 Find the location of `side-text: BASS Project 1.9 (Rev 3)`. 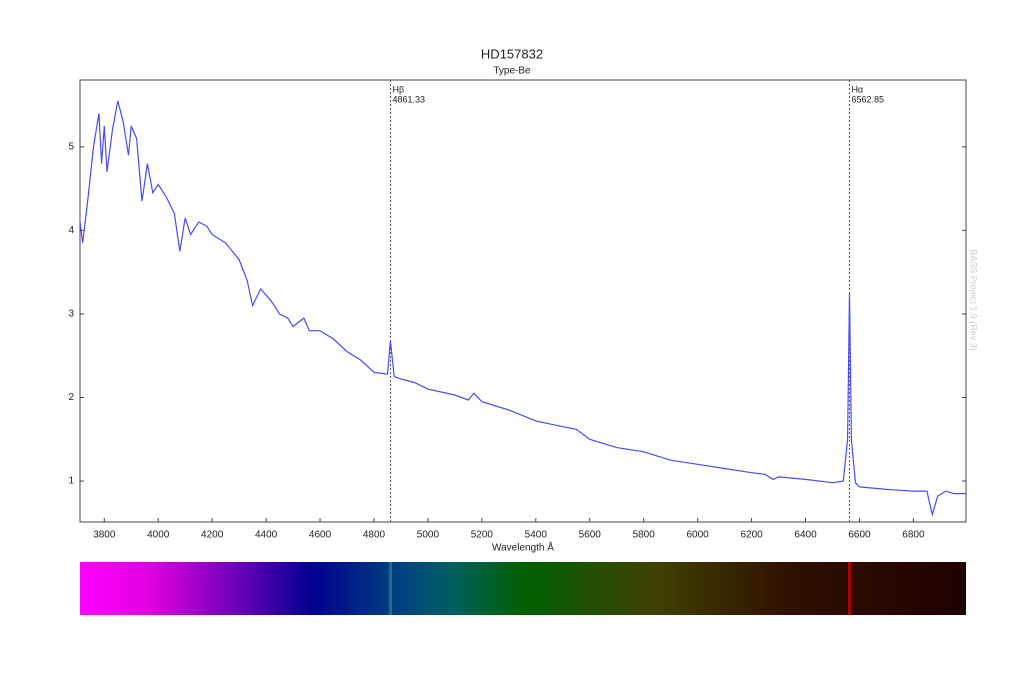

side-text: BASS Project 1.9 (Rev 3) is located at coordinates (974, 300).